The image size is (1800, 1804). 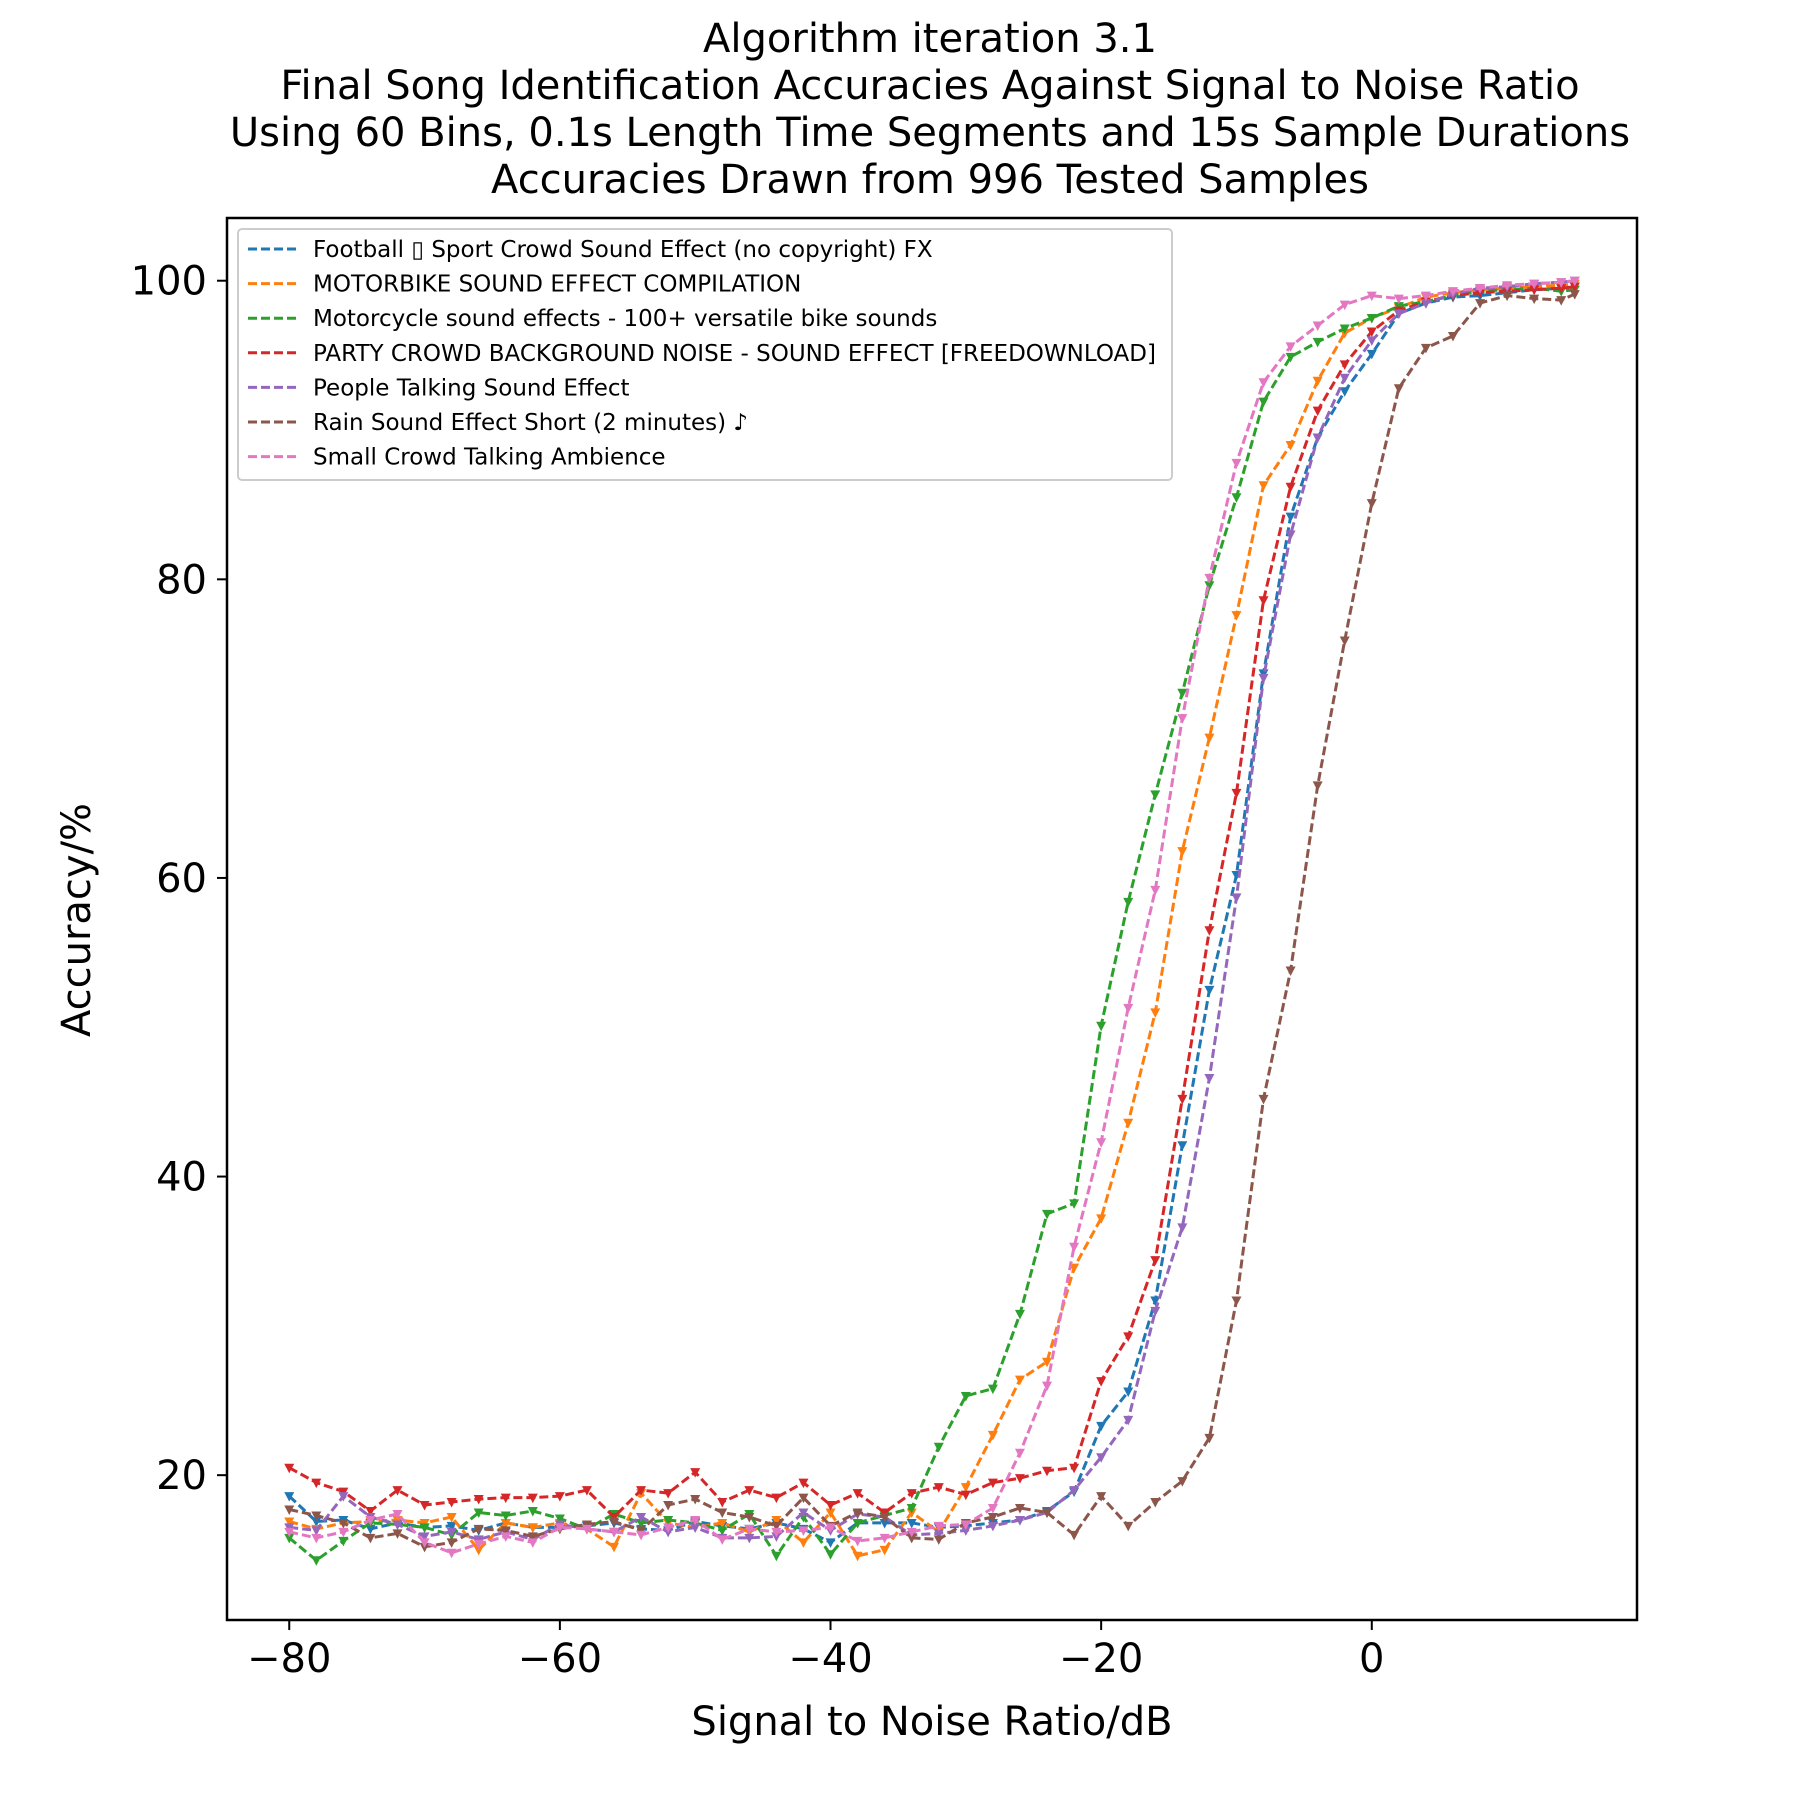 What do you see at coordinates (530, 423) in the screenshot?
I see `legend-entry-label: Rain Sound Effect Short (2 minutes) ♪` at bounding box center [530, 423].